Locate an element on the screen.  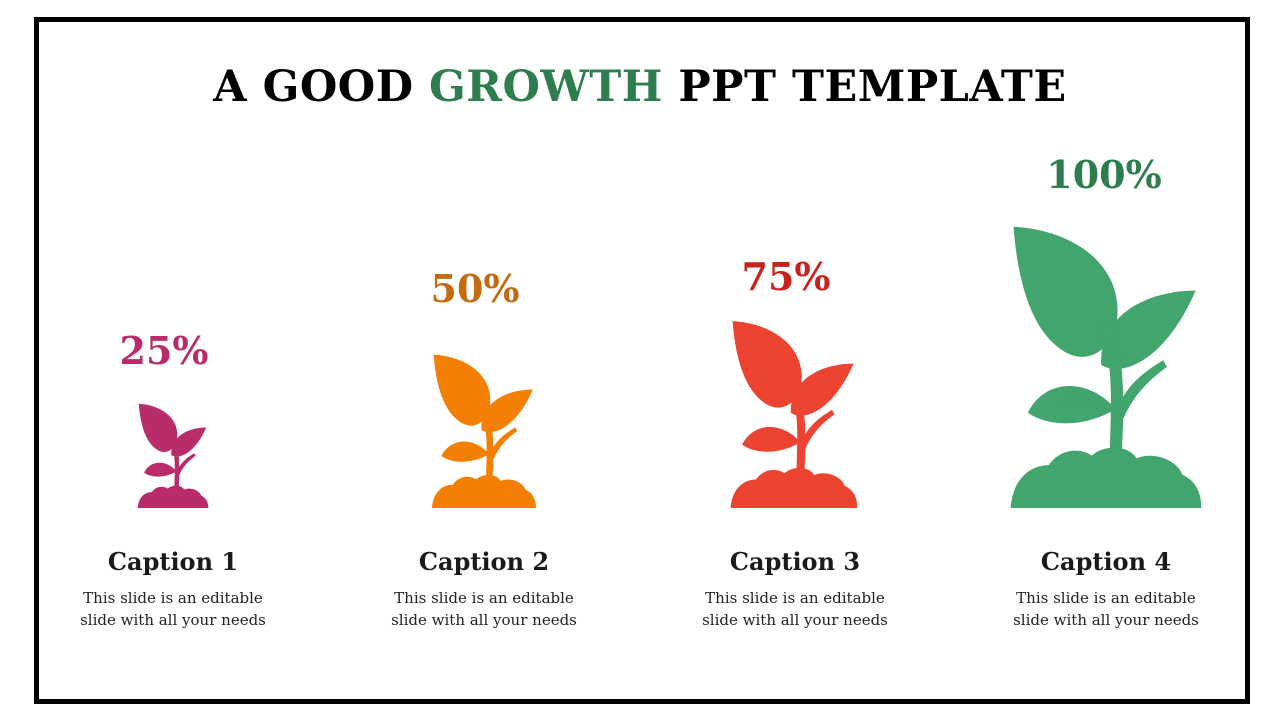
title-suffix: PPT TEMPLATE is located at coordinates (864, 87).